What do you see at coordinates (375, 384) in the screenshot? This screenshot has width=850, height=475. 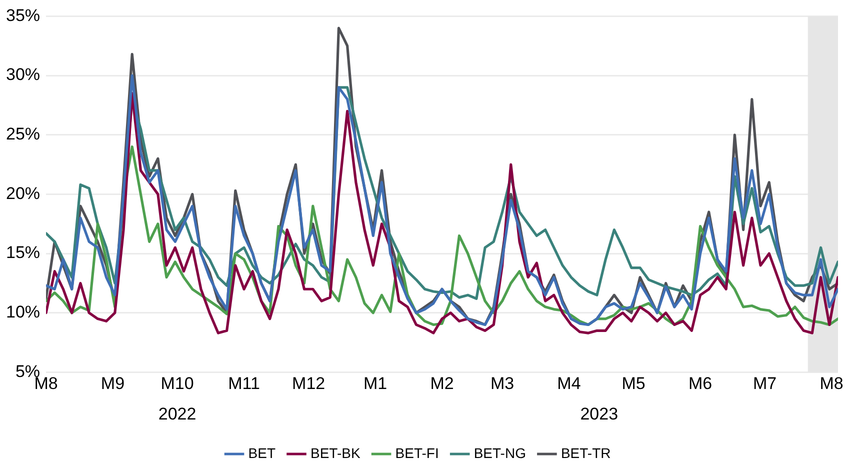 I see `x-tick-label: M1` at bounding box center [375, 384].